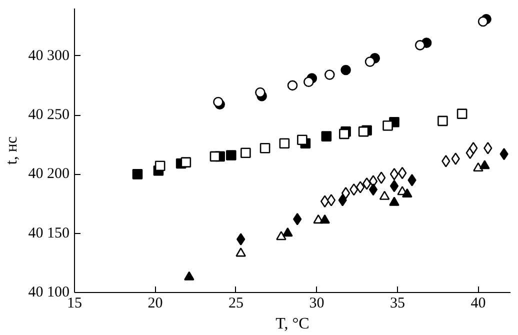 Image resolution: width=518 pixels, height=335 pixels. Describe the element at coordinates (49, 174) in the screenshot. I see `y-tick-label: 40 200` at that location.